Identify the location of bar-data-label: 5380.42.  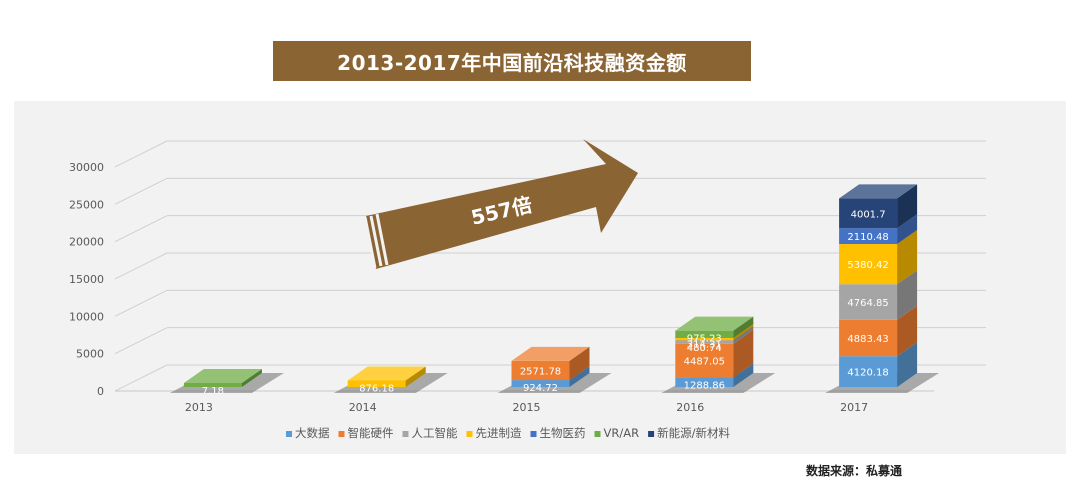
(867, 265).